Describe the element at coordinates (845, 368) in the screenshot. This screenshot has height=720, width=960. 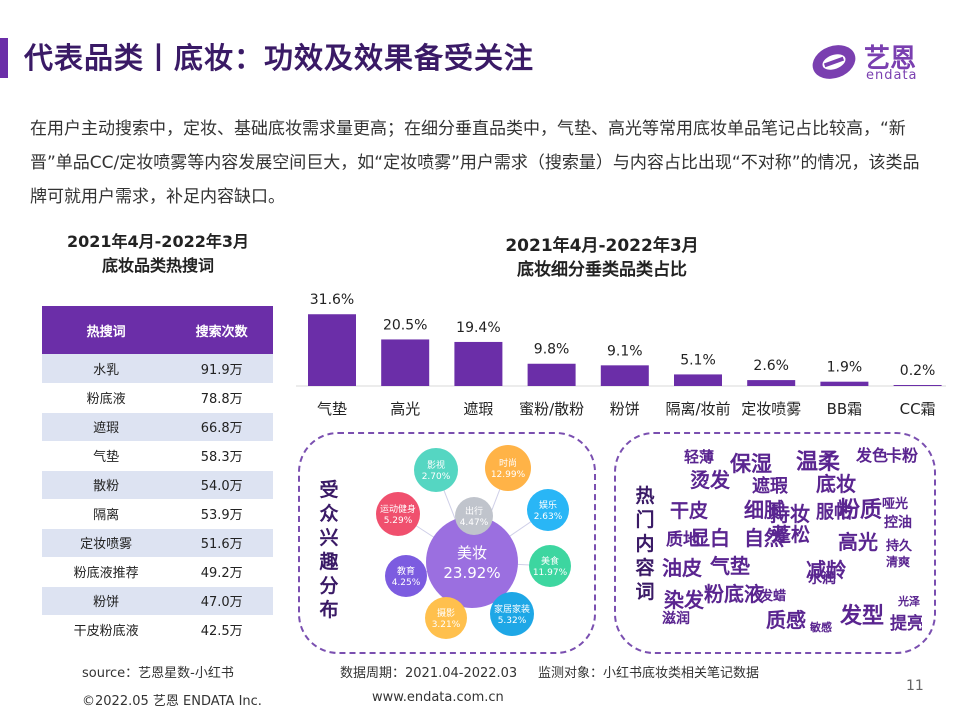
I see `bar-value-label: 1.9%` at that location.